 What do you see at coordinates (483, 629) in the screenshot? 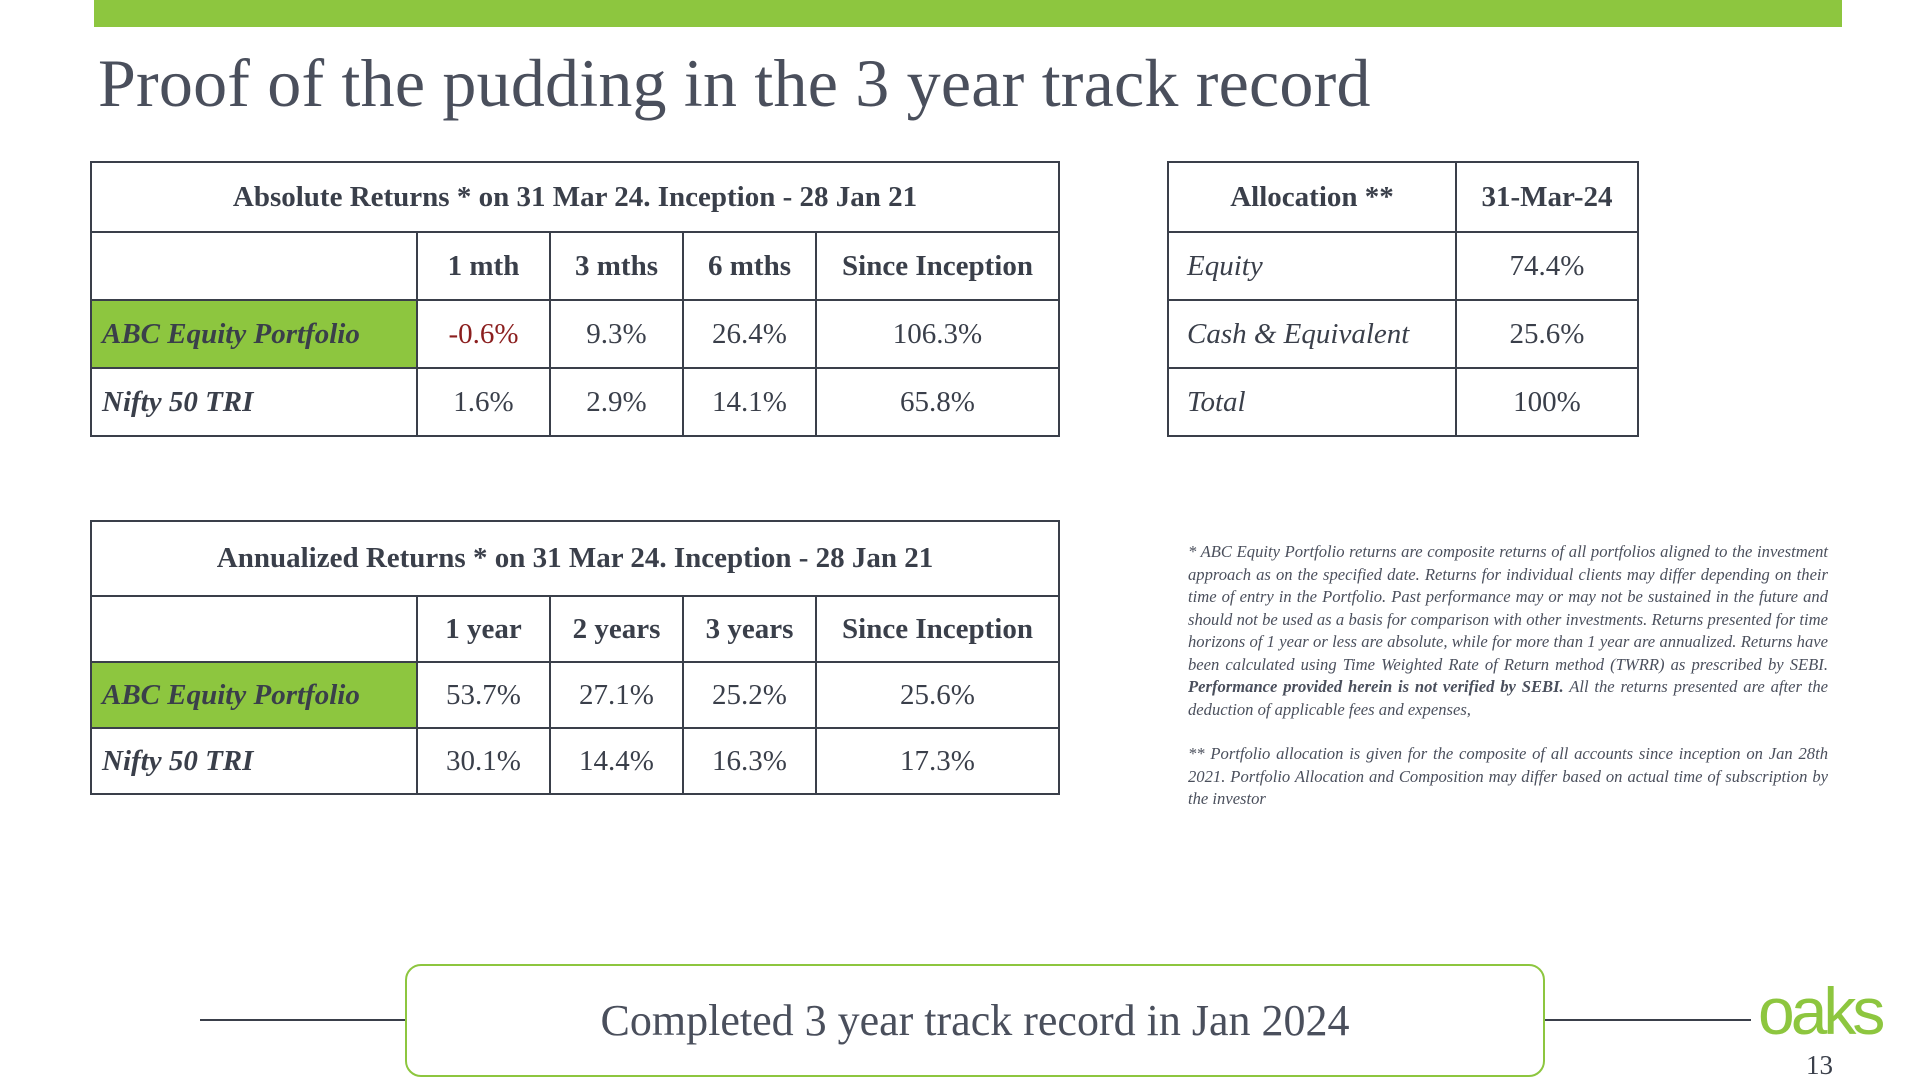
I see `column-header: 1 year` at bounding box center [483, 629].